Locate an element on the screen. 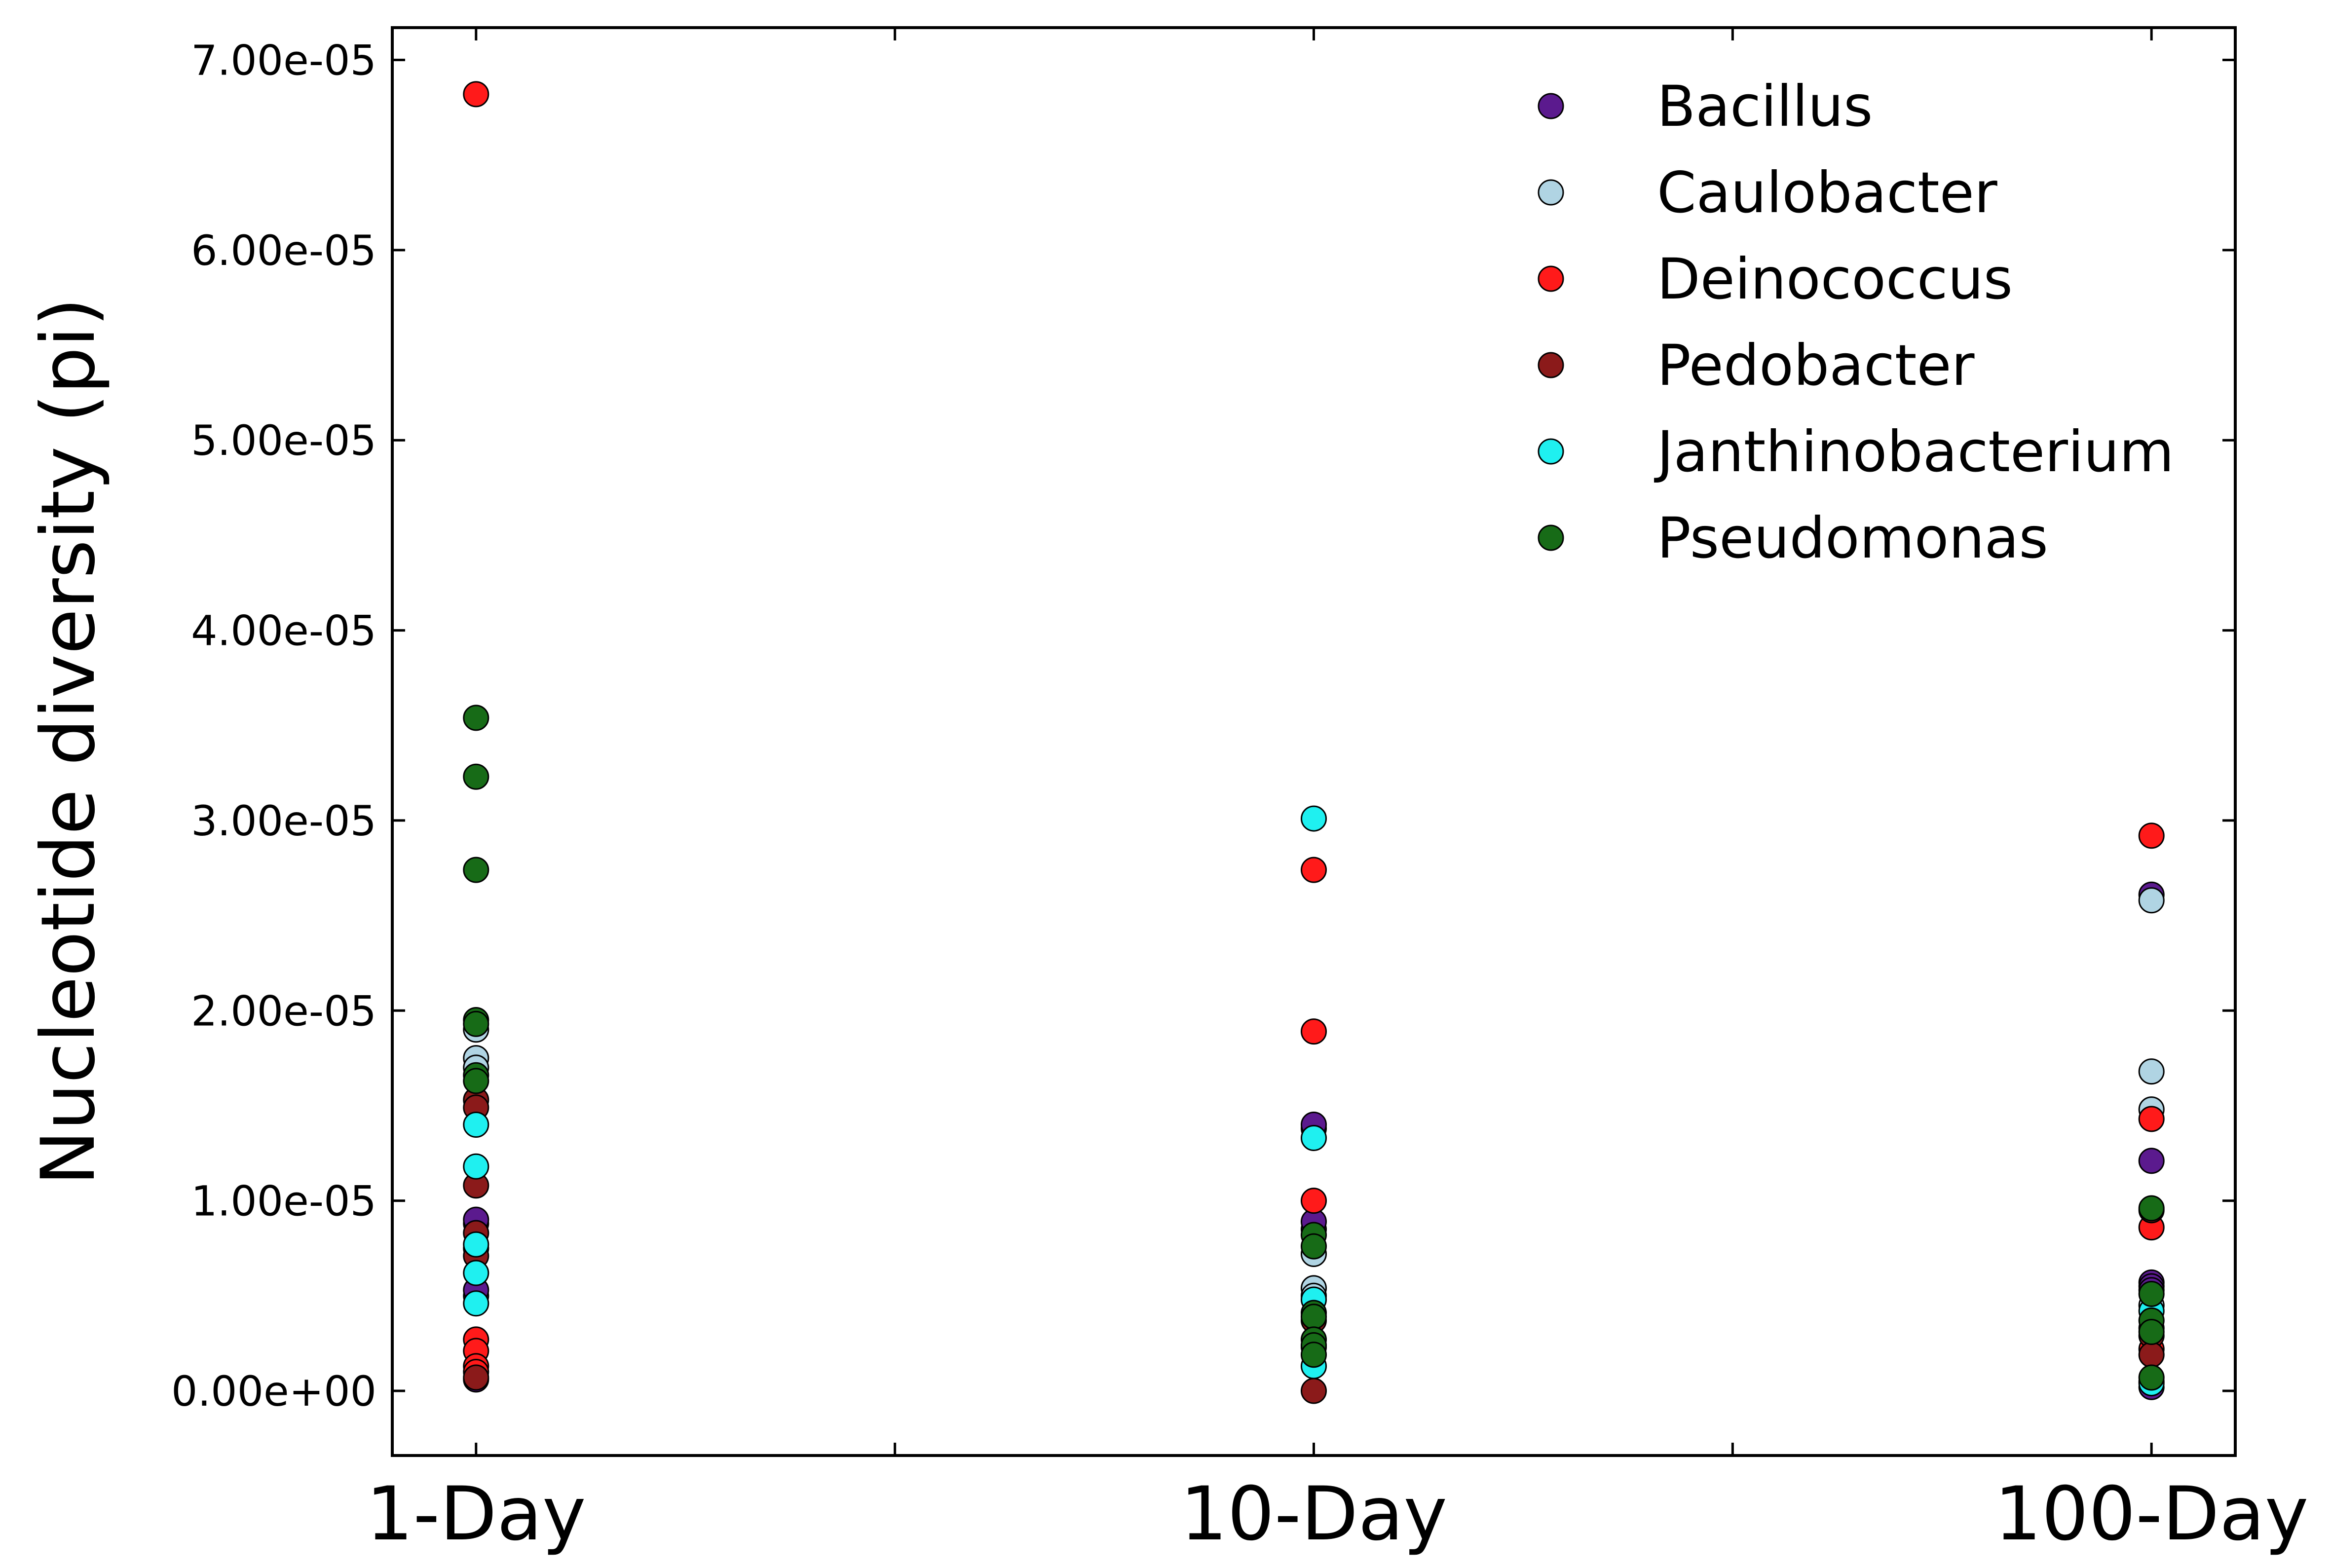 Image resolution: width=2330 pixels, height=1568 pixels. y-tick-label: 4.00e-05 is located at coordinates (283, 631).